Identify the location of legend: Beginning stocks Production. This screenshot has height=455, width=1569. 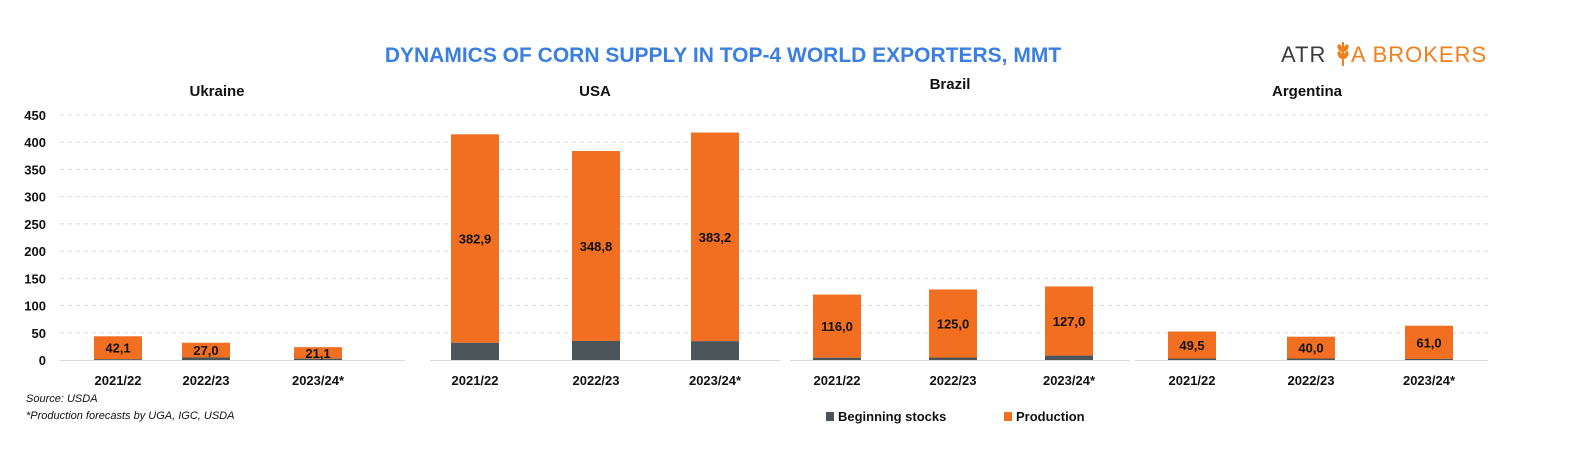
(955, 416).